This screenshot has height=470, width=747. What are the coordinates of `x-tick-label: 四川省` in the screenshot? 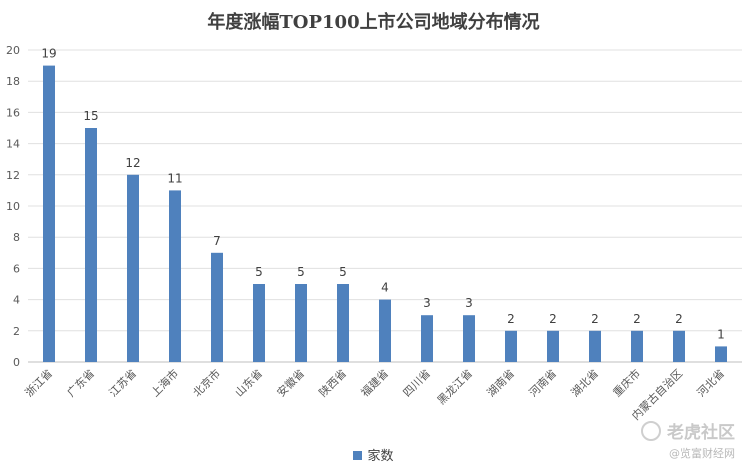 It's located at (417, 383).